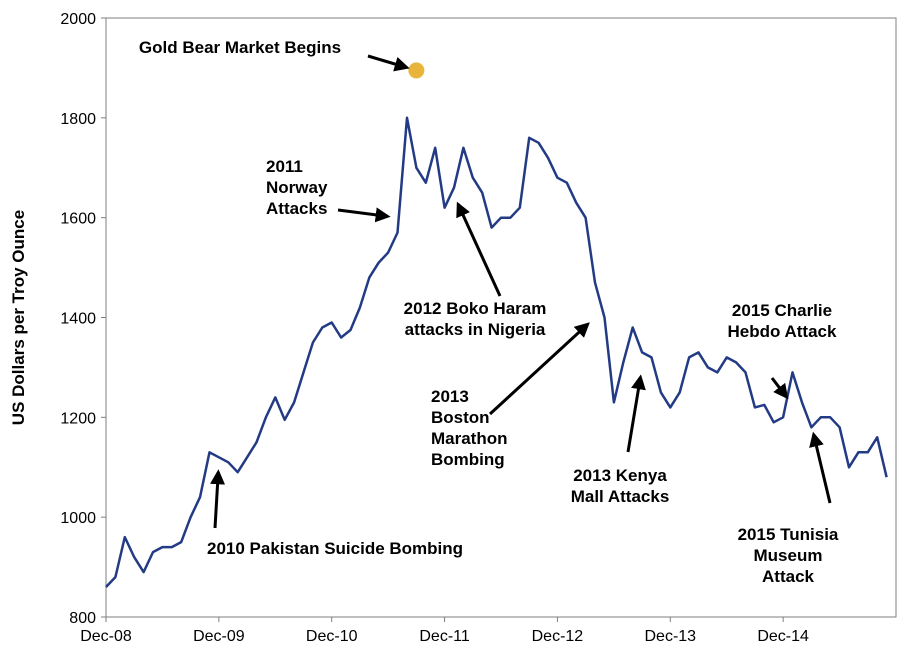 The height and width of the screenshot is (661, 911). I want to click on y-tick-label: 800, so click(82, 618).